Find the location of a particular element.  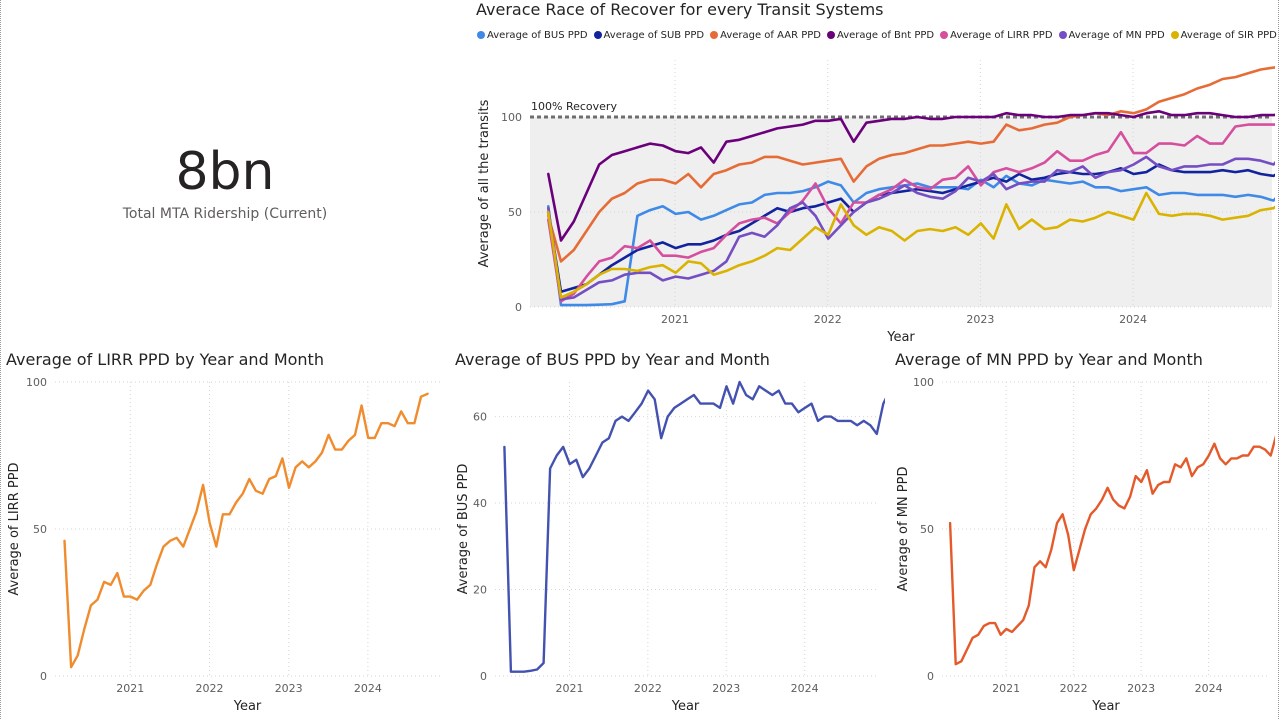

legend-item: Average of LIRR PPD is located at coordinates (996, 35).